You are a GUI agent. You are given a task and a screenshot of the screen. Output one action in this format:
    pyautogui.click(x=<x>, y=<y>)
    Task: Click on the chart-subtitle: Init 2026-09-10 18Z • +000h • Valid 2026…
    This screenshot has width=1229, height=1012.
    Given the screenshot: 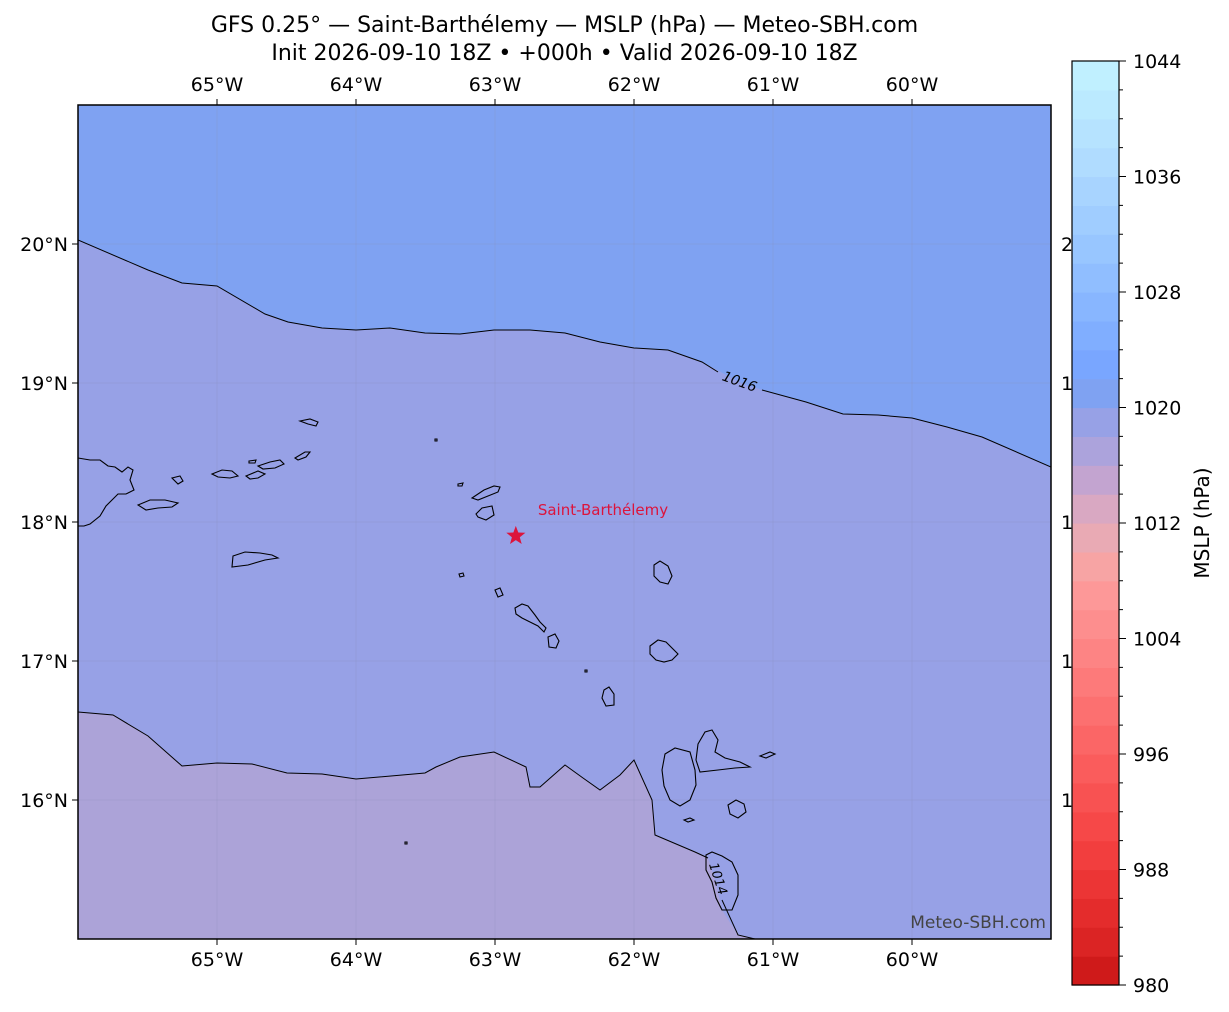 What is the action you would take?
    pyautogui.click(x=564, y=53)
    